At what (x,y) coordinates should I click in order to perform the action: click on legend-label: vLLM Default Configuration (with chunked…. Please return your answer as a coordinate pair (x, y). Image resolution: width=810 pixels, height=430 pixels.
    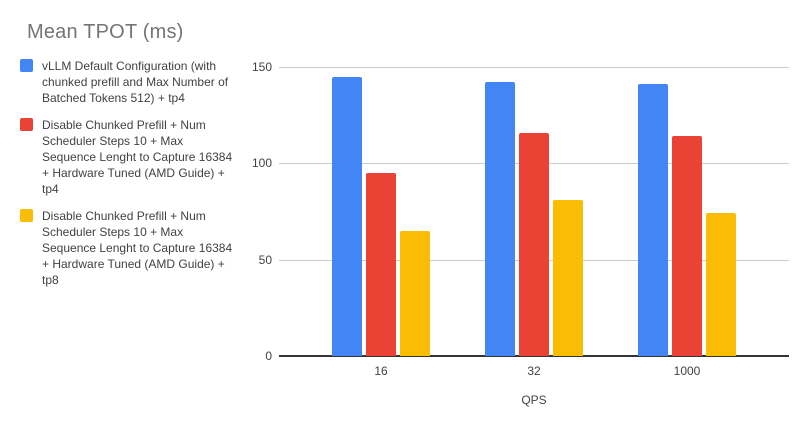
    Looking at the image, I should click on (135, 82).